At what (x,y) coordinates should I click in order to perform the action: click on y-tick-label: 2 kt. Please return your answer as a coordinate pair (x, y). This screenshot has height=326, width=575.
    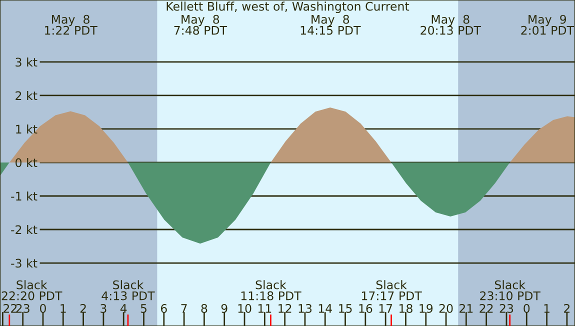
    Looking at the image, I should click on (27, 95).